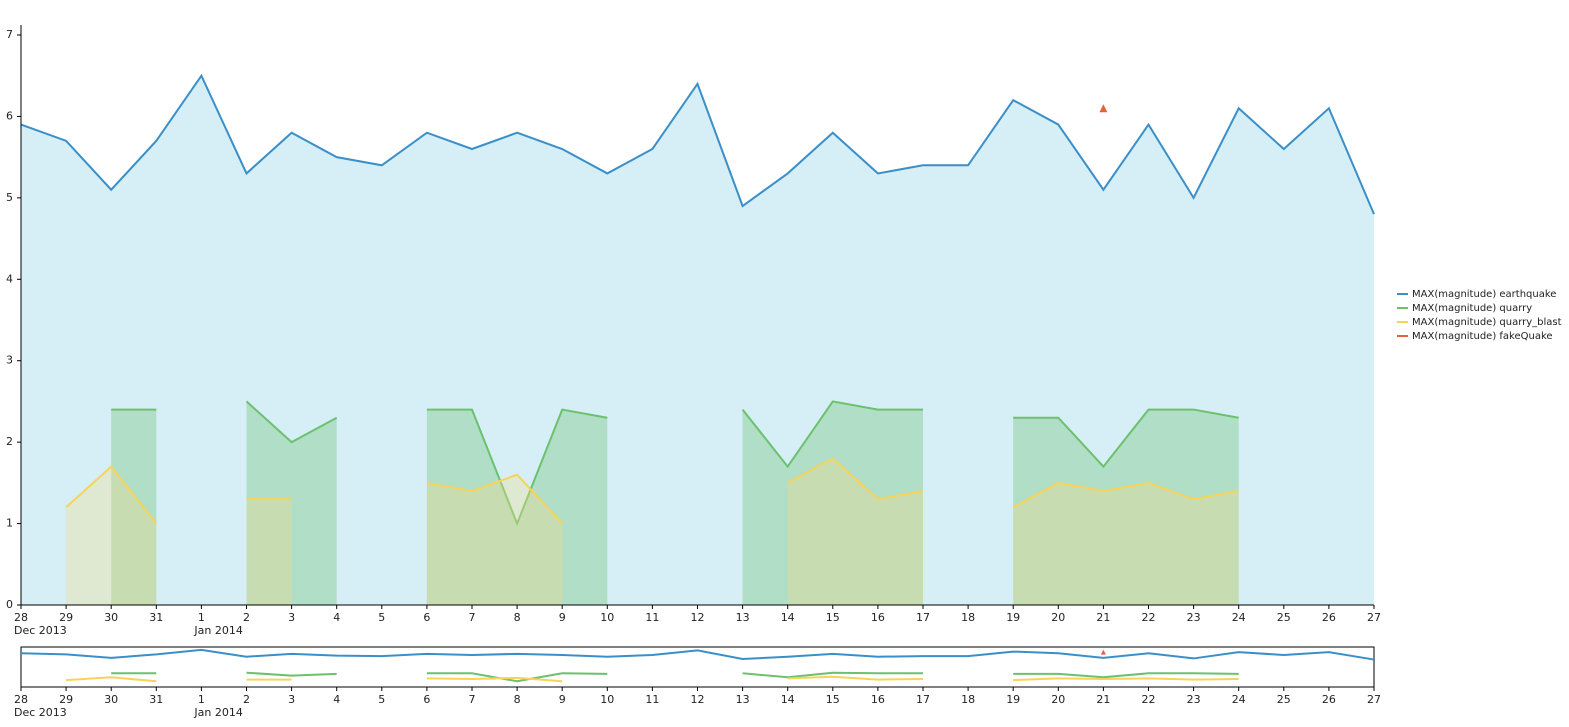 The width and height of the screenshot is (1569, 727). Describe the element at coordinates (9, 197) in the screenshot. I see `y-tick-label: 5` at that location.